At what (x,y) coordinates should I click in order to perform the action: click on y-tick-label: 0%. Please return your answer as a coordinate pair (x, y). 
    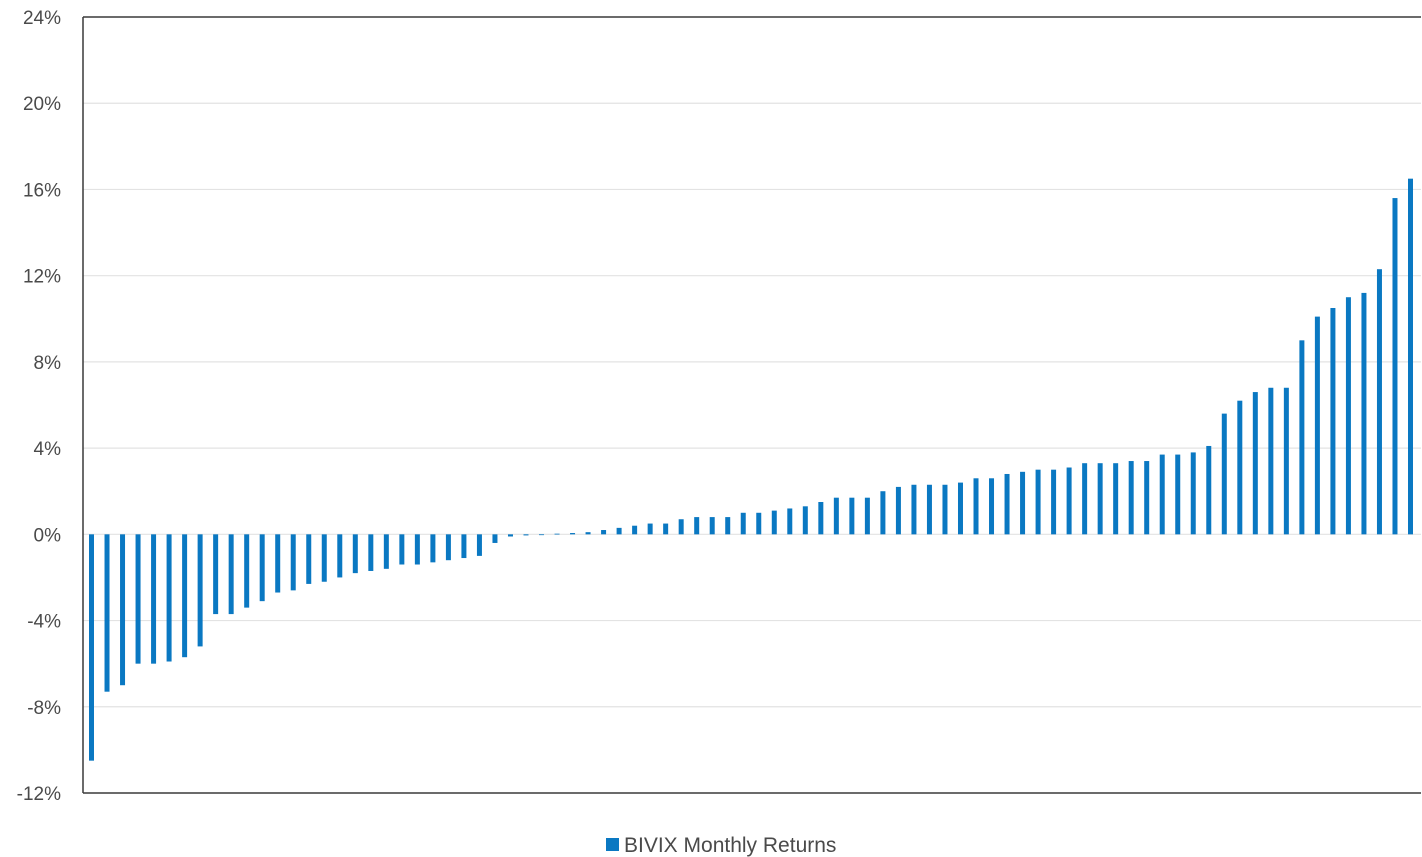
    Looking at the image, I should click on (48, 535).